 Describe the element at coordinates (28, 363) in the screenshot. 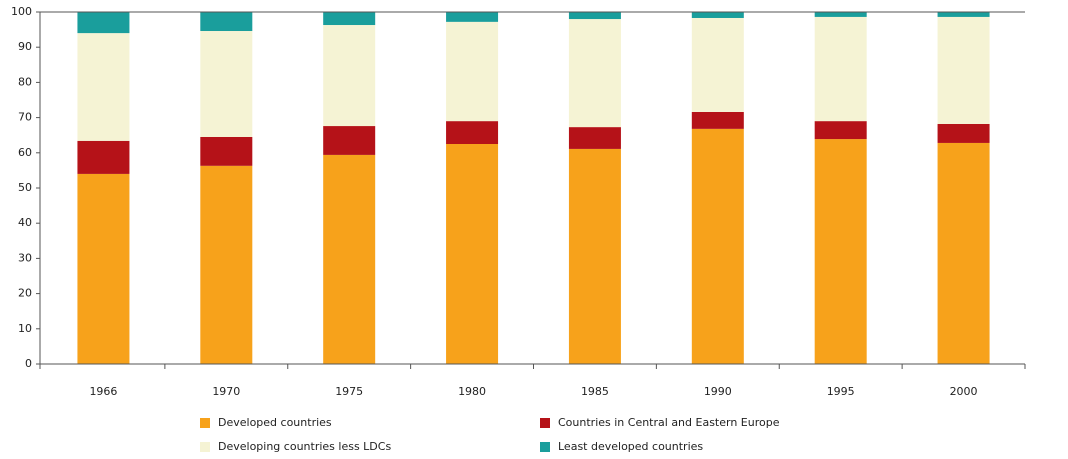

I see `y-tick-label: 0` at that location.